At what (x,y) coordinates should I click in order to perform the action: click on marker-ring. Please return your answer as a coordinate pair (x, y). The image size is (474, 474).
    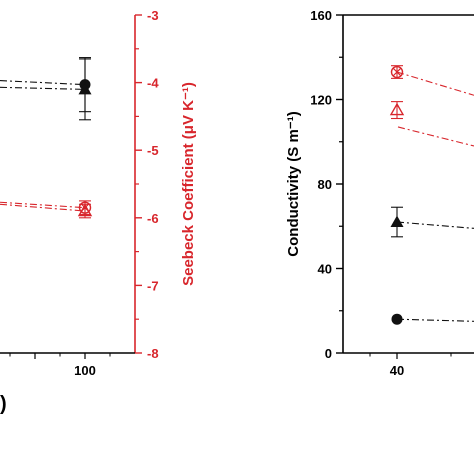
    Looking at the image, I should click on (397, 72).